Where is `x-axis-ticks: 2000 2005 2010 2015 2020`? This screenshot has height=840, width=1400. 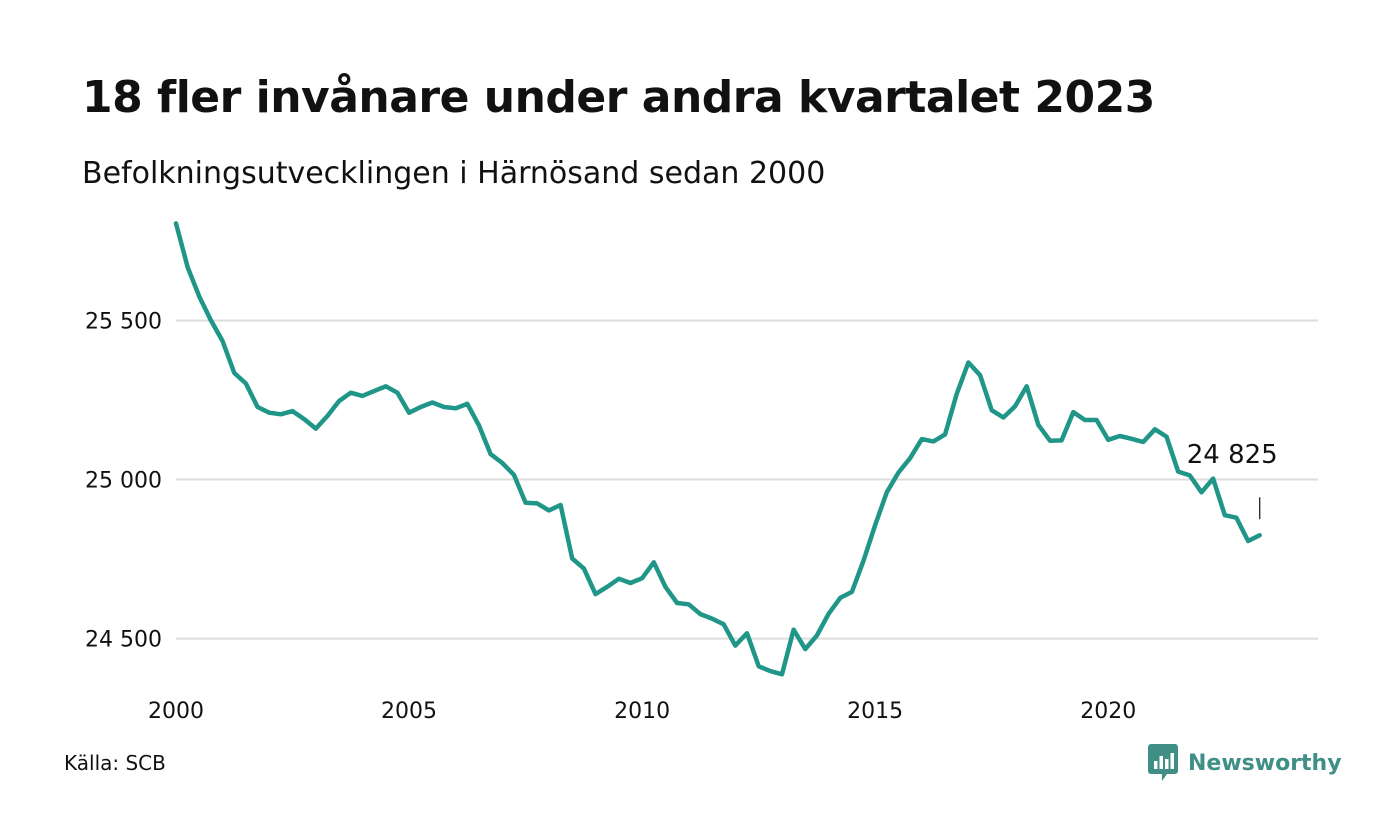
x-axis-ticks: 2000 2005 2010 2015 2020 is located at coordinates (642, 711).